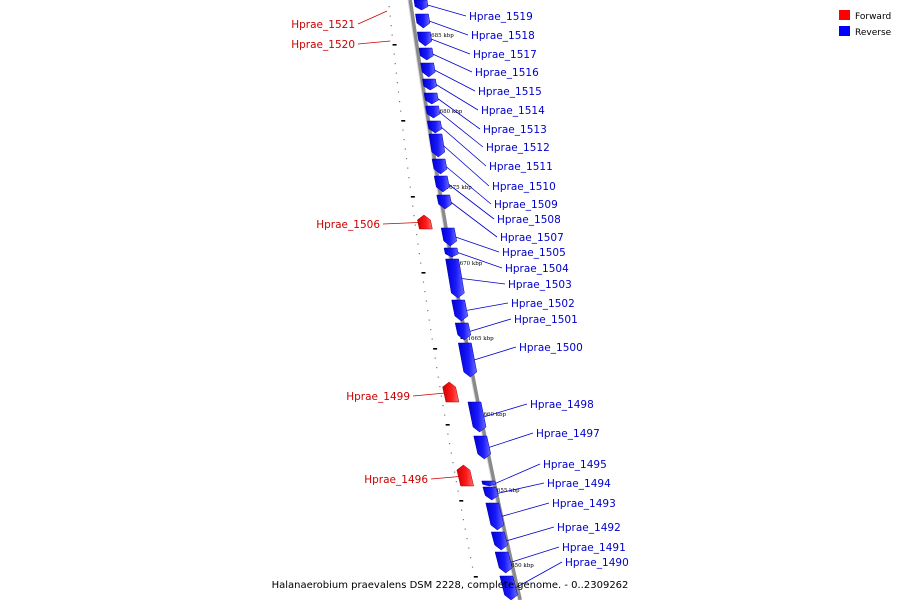 The height and width of the screenshot is (600, 900). I want to click on gene-label: Hprae_1517, so click(505, 55).